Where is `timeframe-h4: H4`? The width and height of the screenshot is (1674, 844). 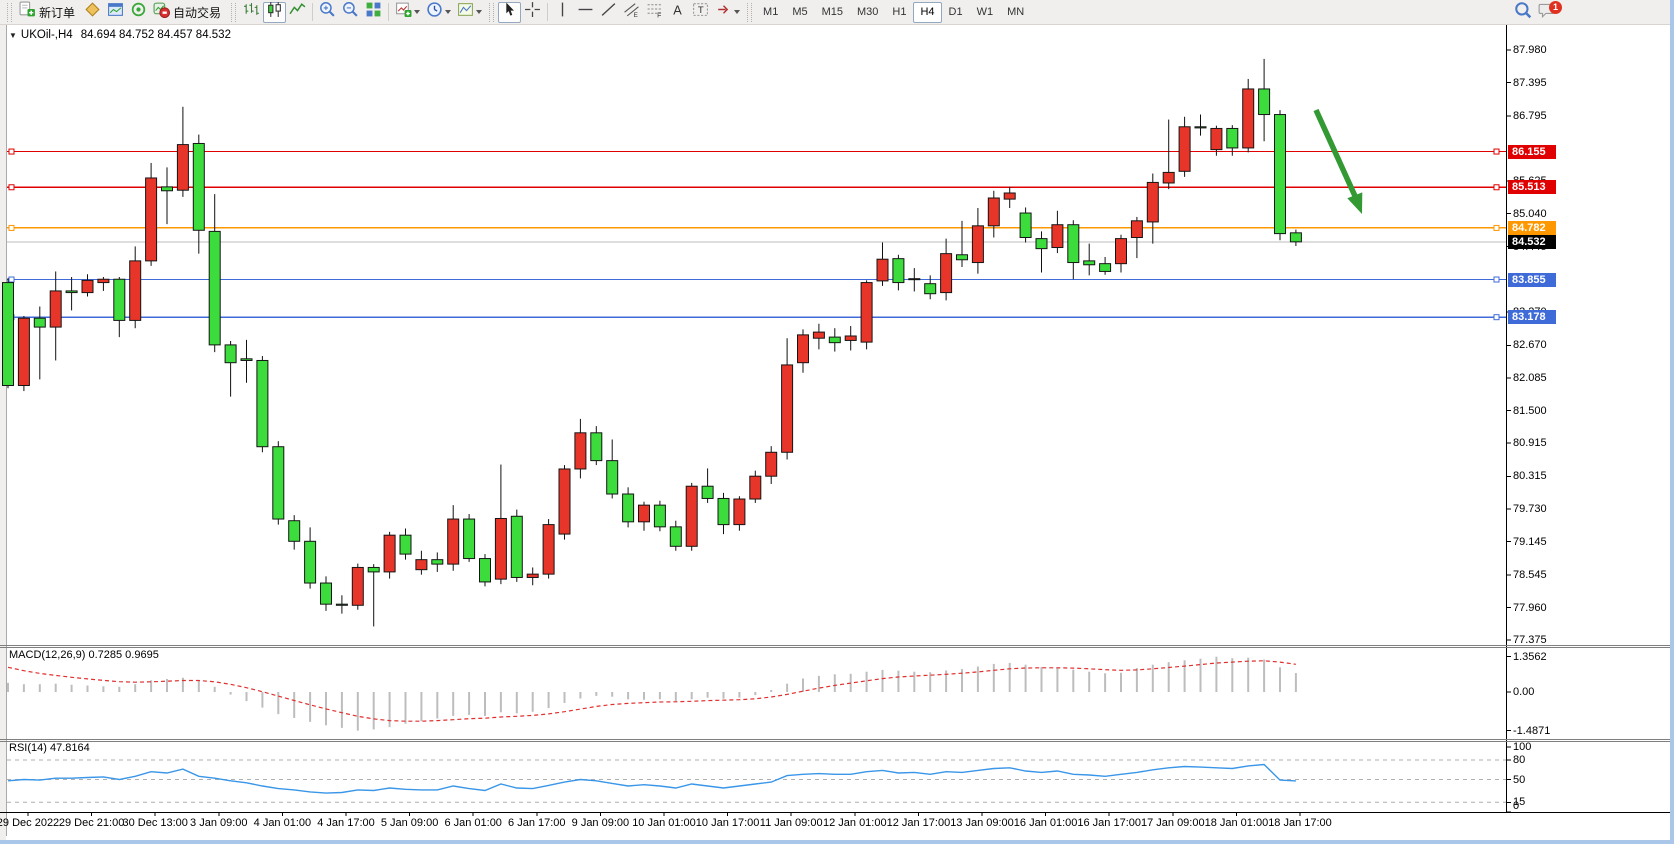
timeframe-h4: H4 is located at coordinates (927, 12).